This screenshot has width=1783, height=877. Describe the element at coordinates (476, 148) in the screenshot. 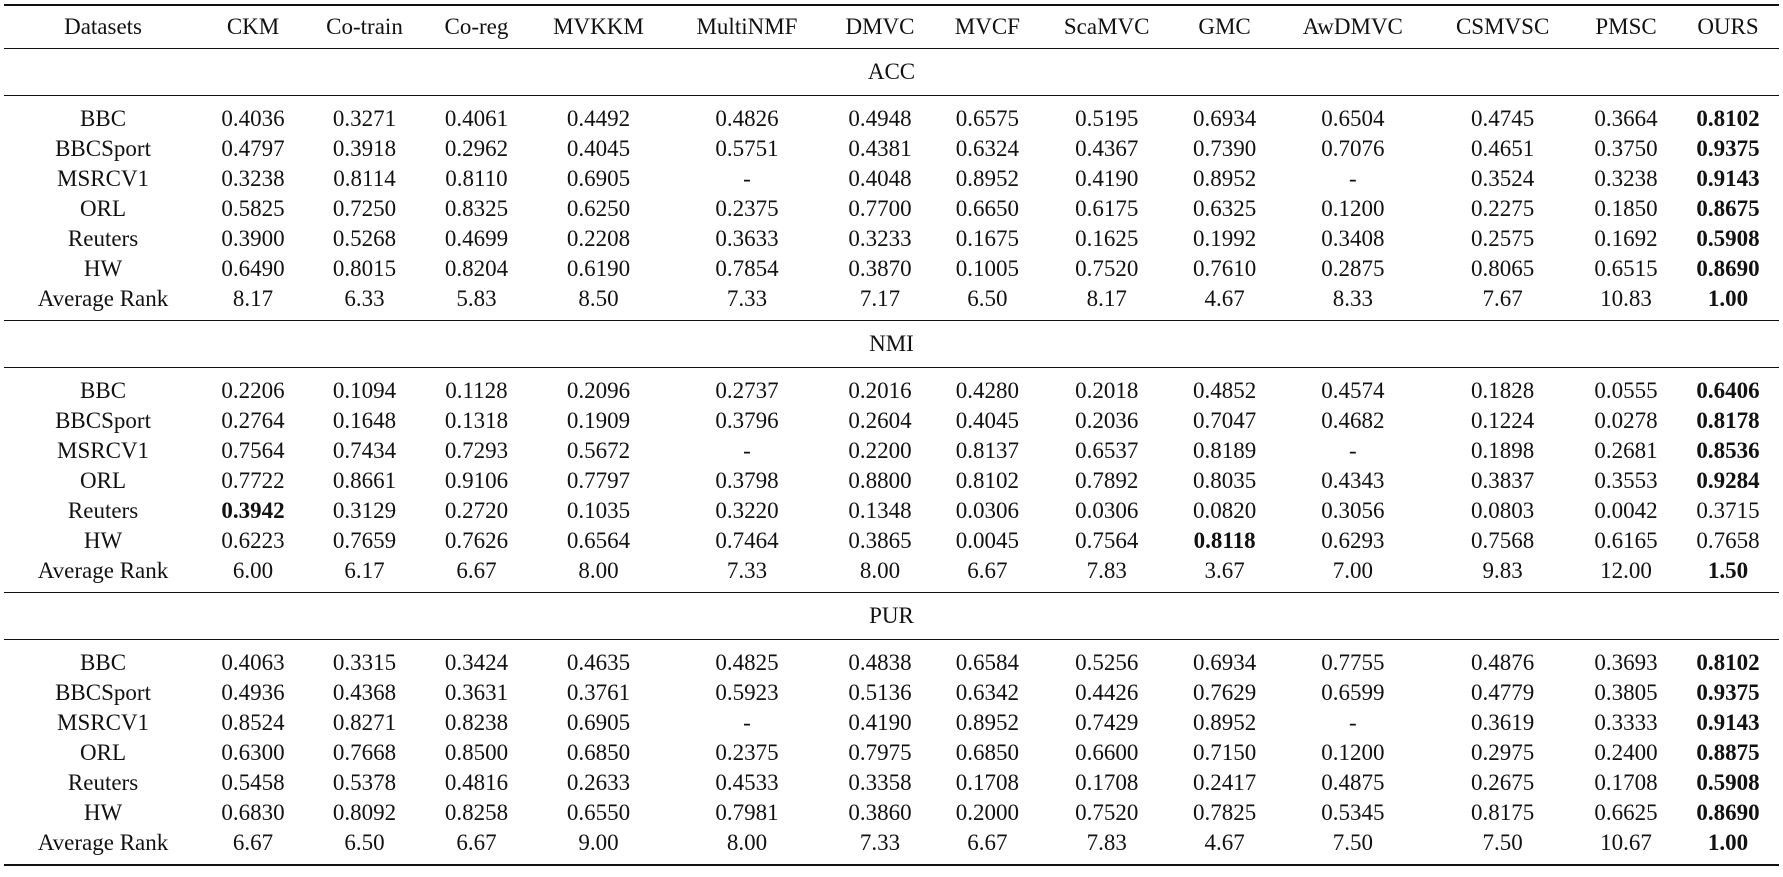

I see `cell: 0.2962` at that location.